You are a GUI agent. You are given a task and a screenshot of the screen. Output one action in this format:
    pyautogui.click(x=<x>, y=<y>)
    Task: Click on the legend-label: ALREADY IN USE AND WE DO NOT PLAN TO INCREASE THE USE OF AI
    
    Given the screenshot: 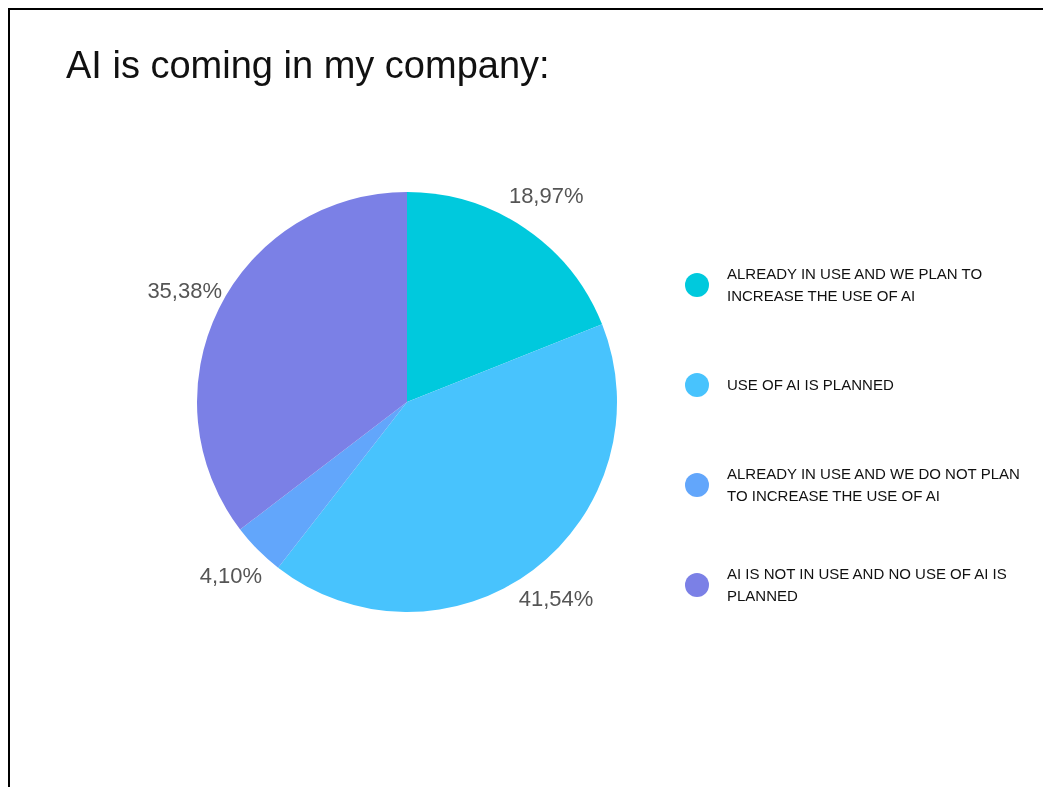 What is the action you would take?
    pyautogui.click(x=874, y=485)
    